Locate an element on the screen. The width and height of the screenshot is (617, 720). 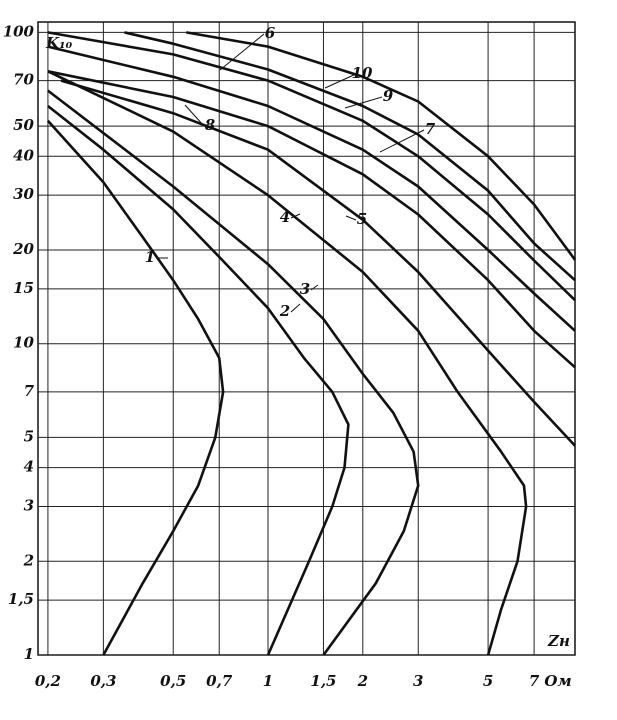
y-tick-label: 20 is located at coordinates (23, 249).